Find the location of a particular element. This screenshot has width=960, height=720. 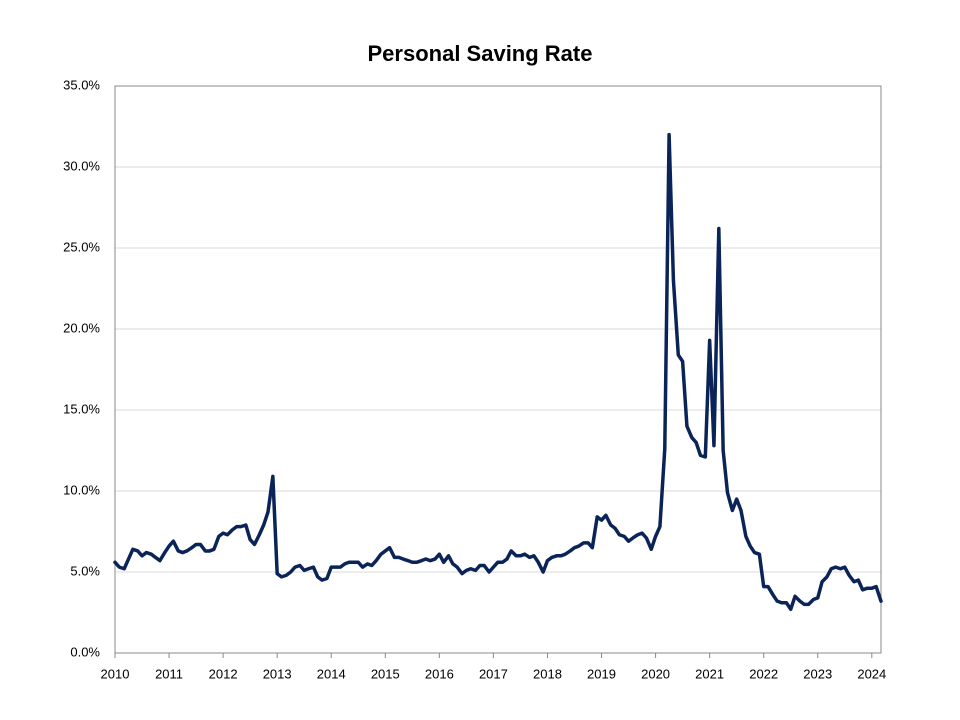

y-tick-label: 20.0% is located at coordinates (81, 327).